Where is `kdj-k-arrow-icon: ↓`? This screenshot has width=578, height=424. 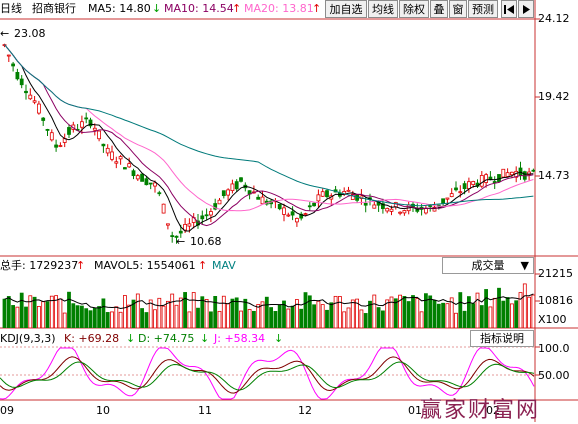
kdj-k-arrow-icon: ↓ is located at coordinates (131, 338).